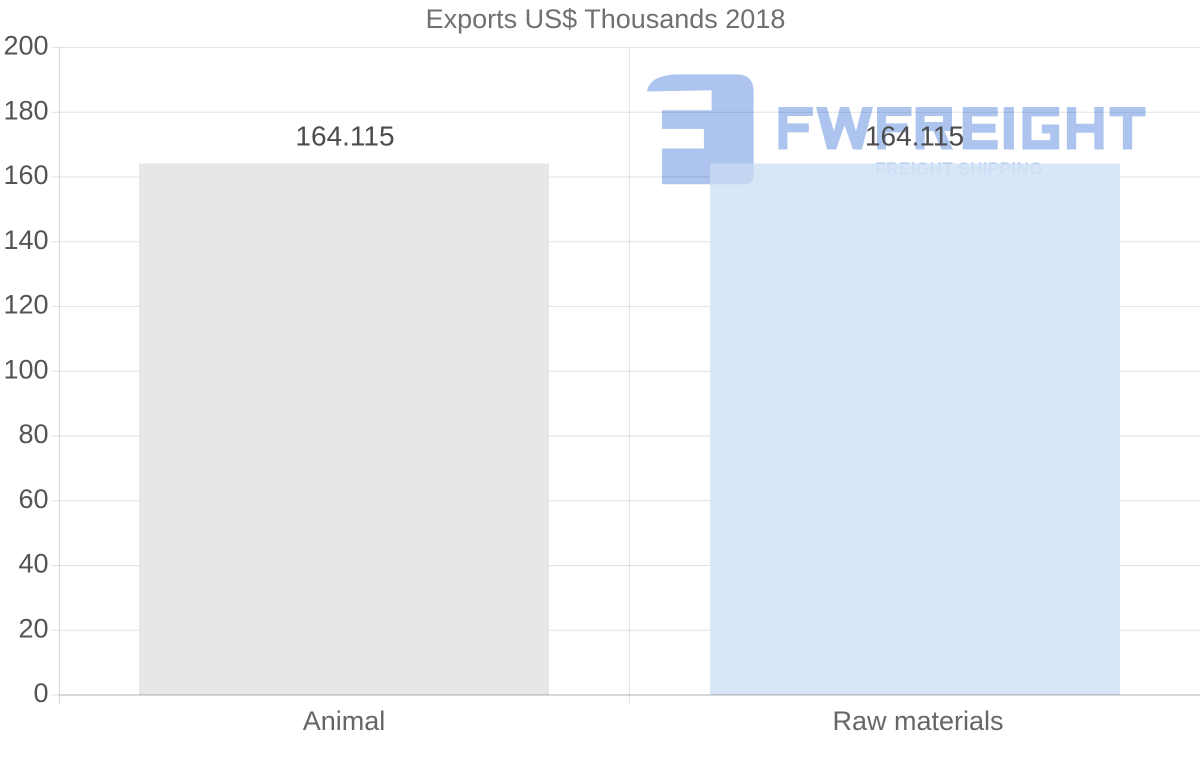 This screenshot has width=1200, height=768. Describe the element at coordinates (917, 721) in the screenshot. I see `svg-text: Raw materials` at that location.